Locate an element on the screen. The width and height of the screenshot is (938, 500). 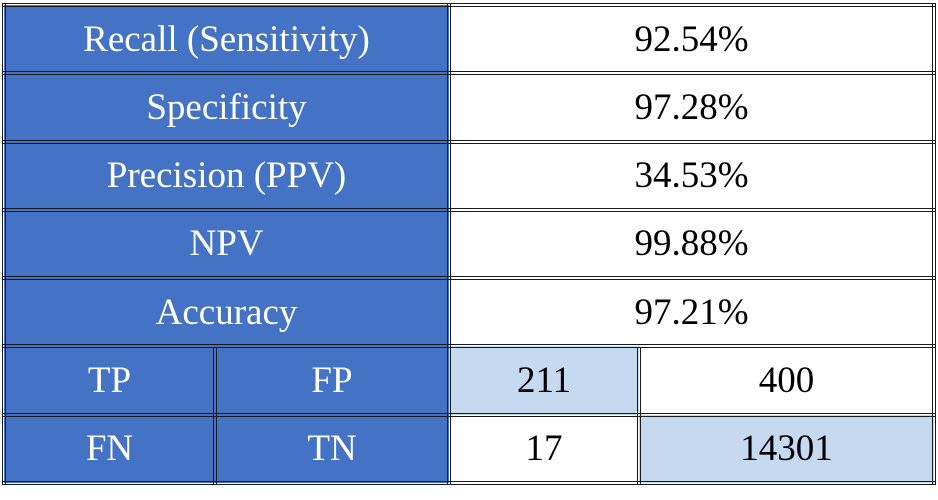
metric-label: NPV is located at coordinates (226, 244).